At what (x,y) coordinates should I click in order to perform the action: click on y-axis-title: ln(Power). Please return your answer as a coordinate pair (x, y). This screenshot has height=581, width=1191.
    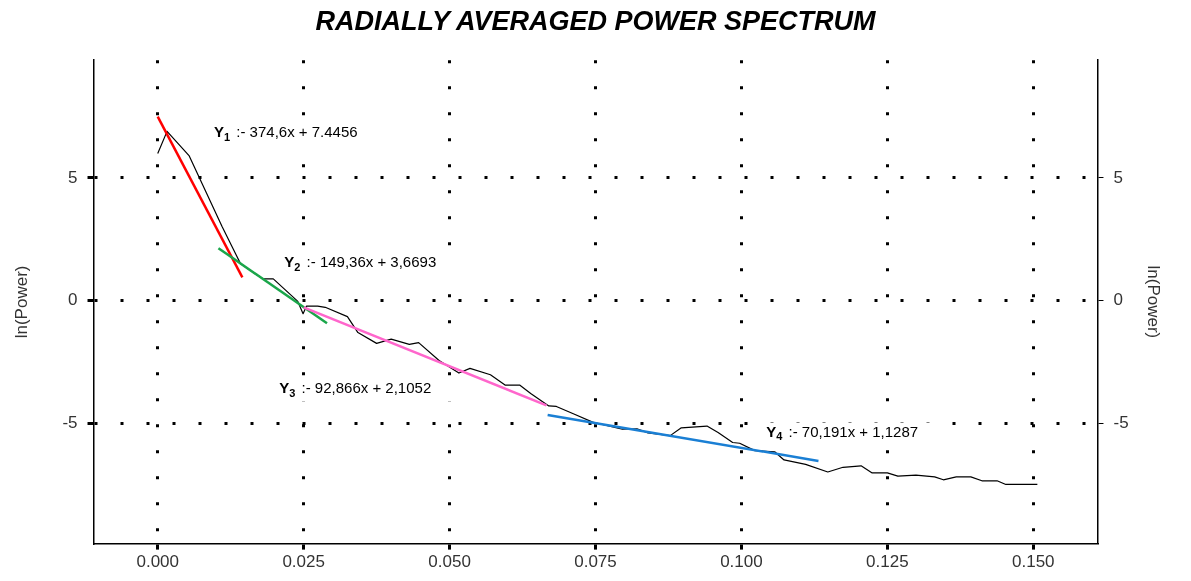
    Looking at the image, I should click on (21, 302).